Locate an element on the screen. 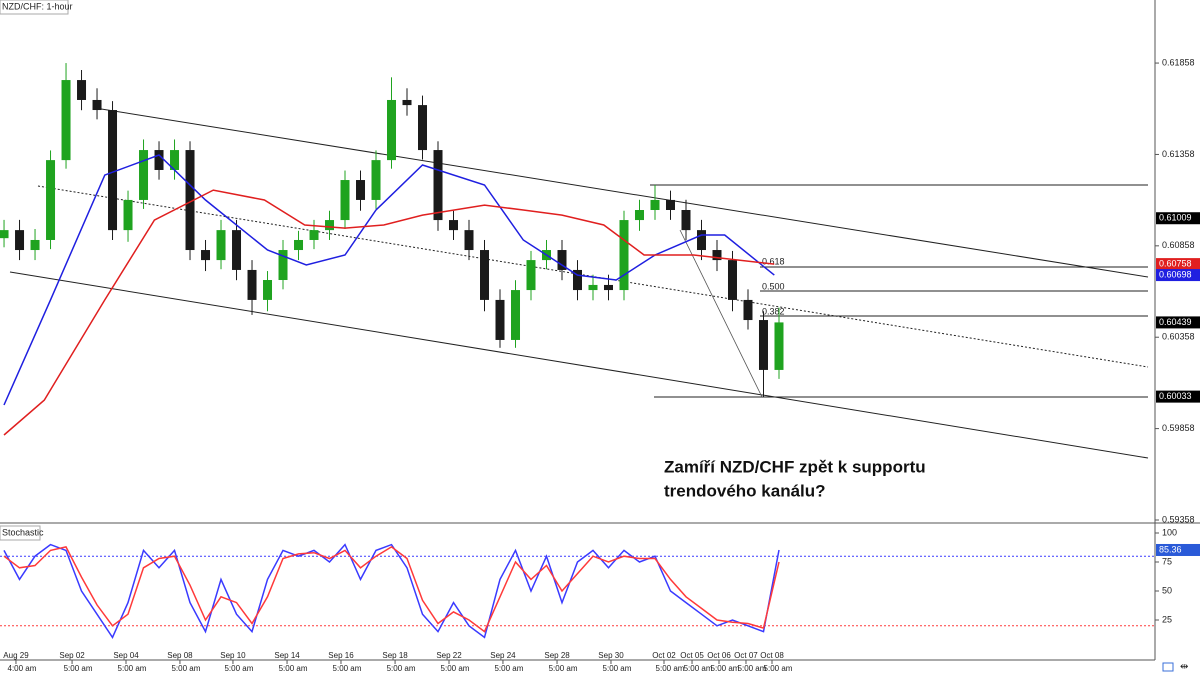 The width and height of the screenshot is (1200, 675). x-tick-label: Sep 02 is located at coordinates (72, 655).